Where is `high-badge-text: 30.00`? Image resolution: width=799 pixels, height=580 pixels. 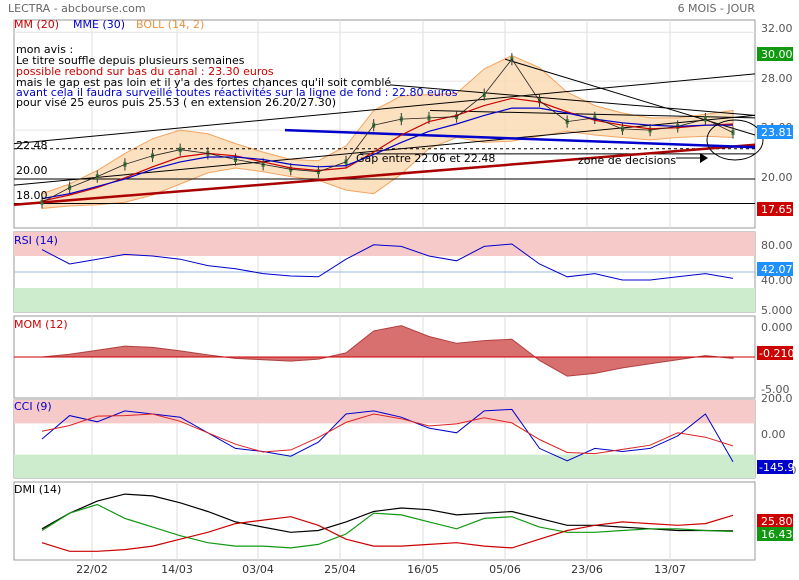 high-badge-text: 30.00 is located at coordinates (777, 54).